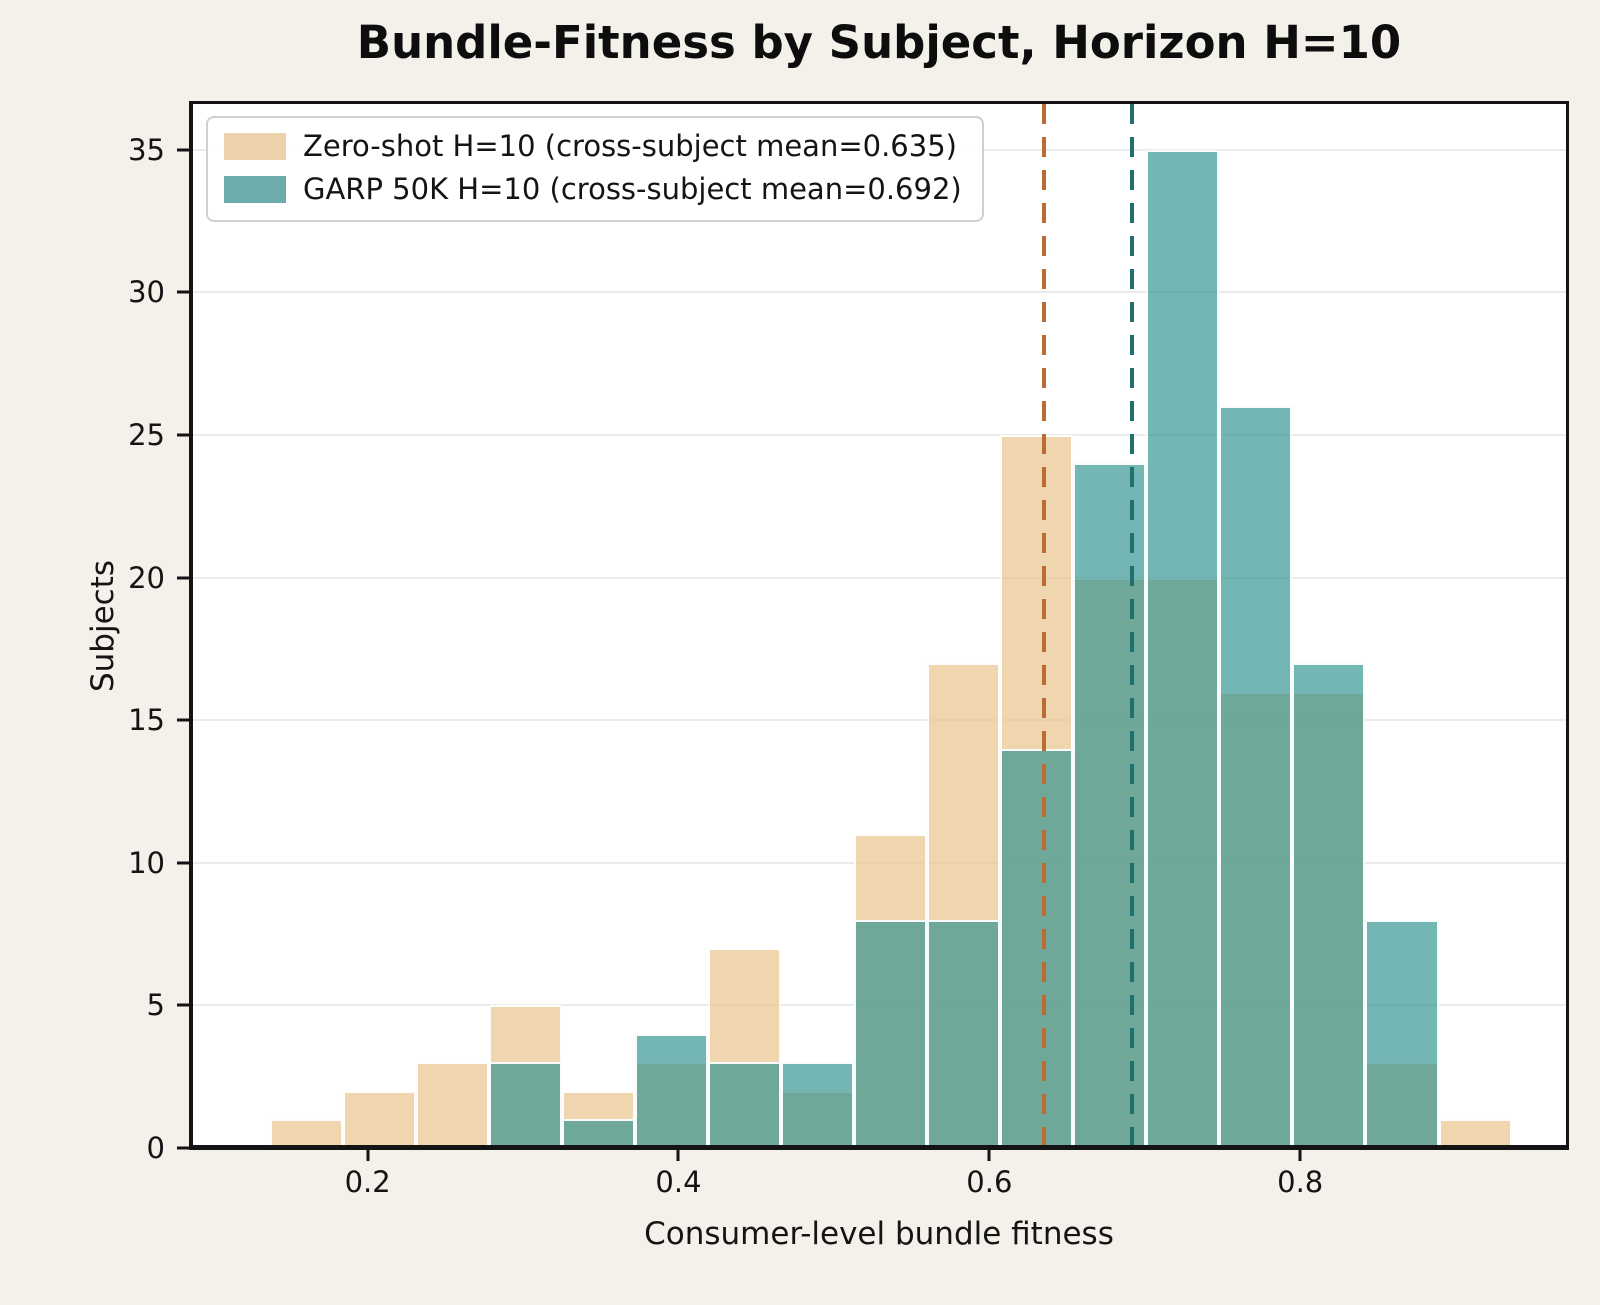 The height and width of the screenshot is (1305, 1600). I want to click on legend-swatch-zero-shot-icon, so click(255, 146).